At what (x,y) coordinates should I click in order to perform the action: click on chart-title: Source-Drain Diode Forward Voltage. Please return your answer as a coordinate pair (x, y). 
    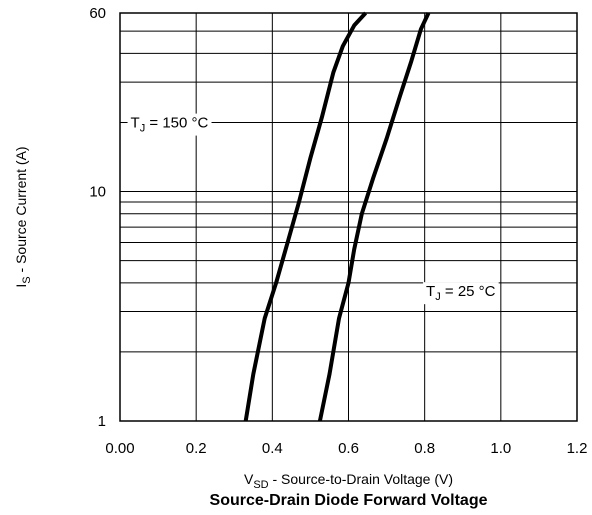
    Looking at the image, I should click on (349, 500).